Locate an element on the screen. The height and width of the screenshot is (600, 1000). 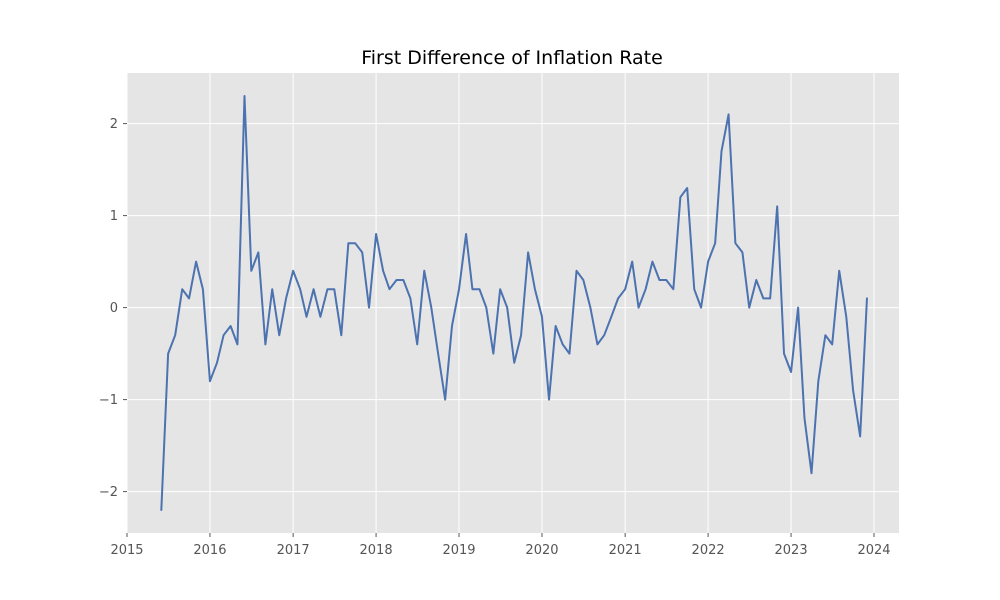
y-tick-label: 2 is located at coordinates (114, 124).